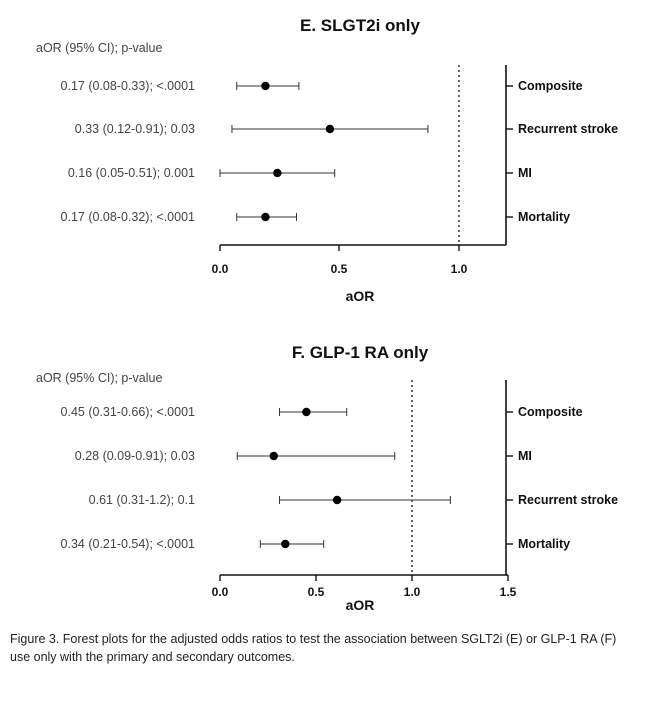  I want to click on estimate-label: 0.33 (0.12-0.91); 0.03, so click(135, 129).